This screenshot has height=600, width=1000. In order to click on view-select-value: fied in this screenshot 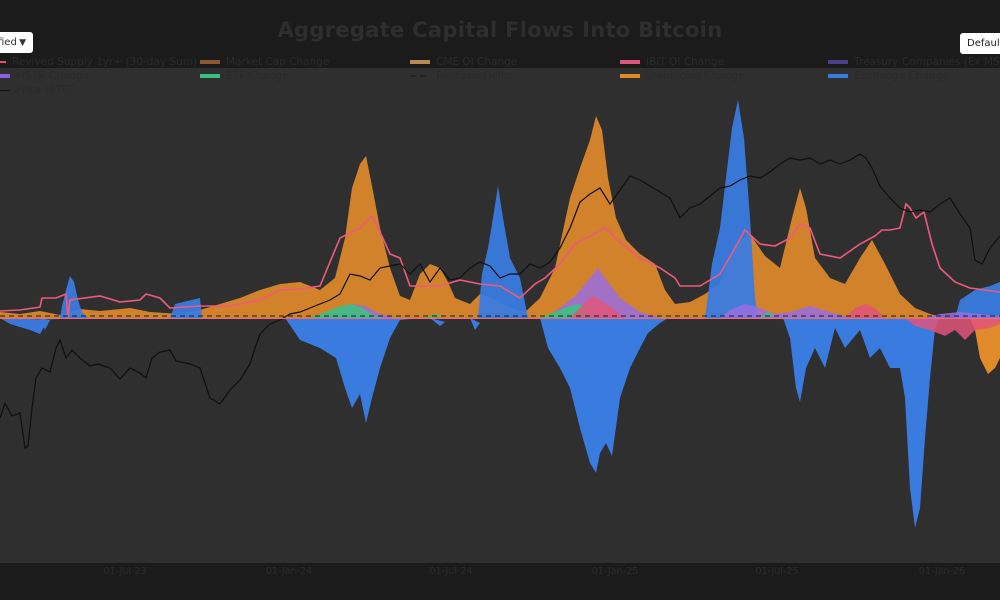, I will do `click(8, 42)`.